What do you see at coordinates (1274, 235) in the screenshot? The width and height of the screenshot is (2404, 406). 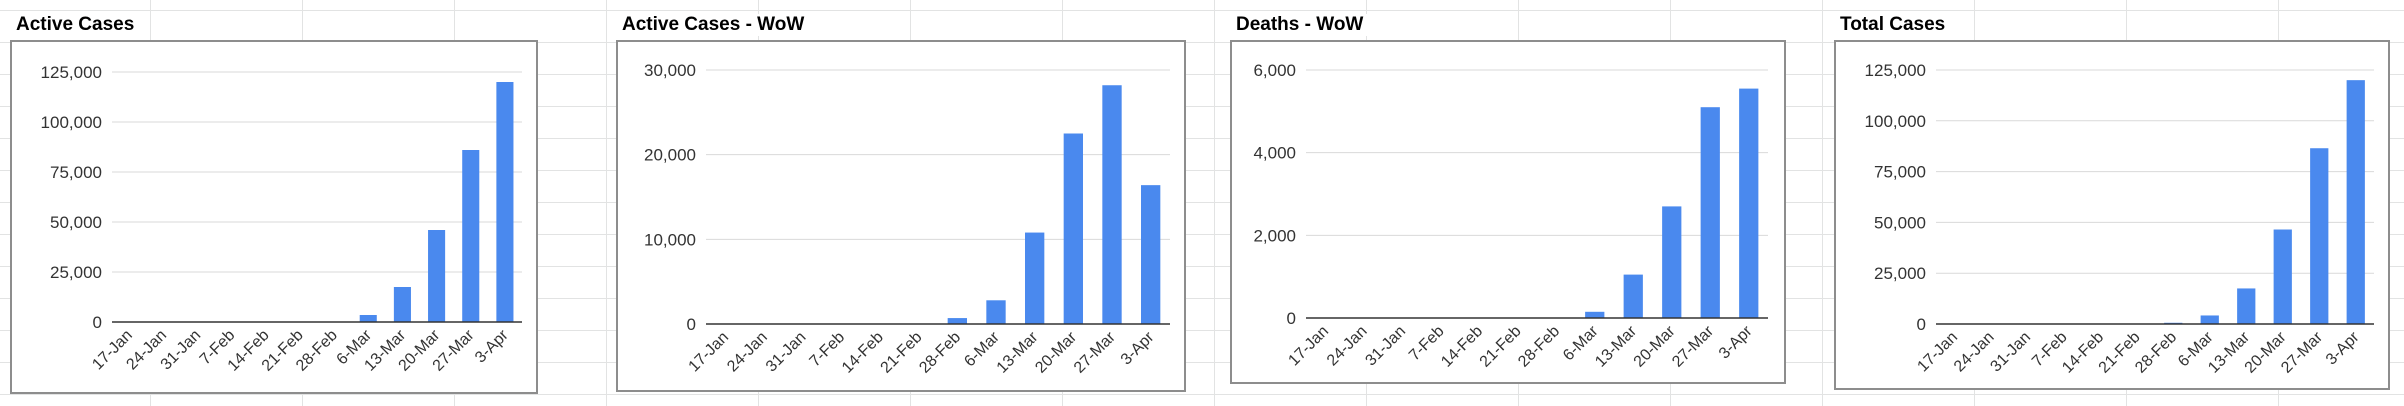 I see `y-tick-label: 2,000` at bounding box center [1274, 235].